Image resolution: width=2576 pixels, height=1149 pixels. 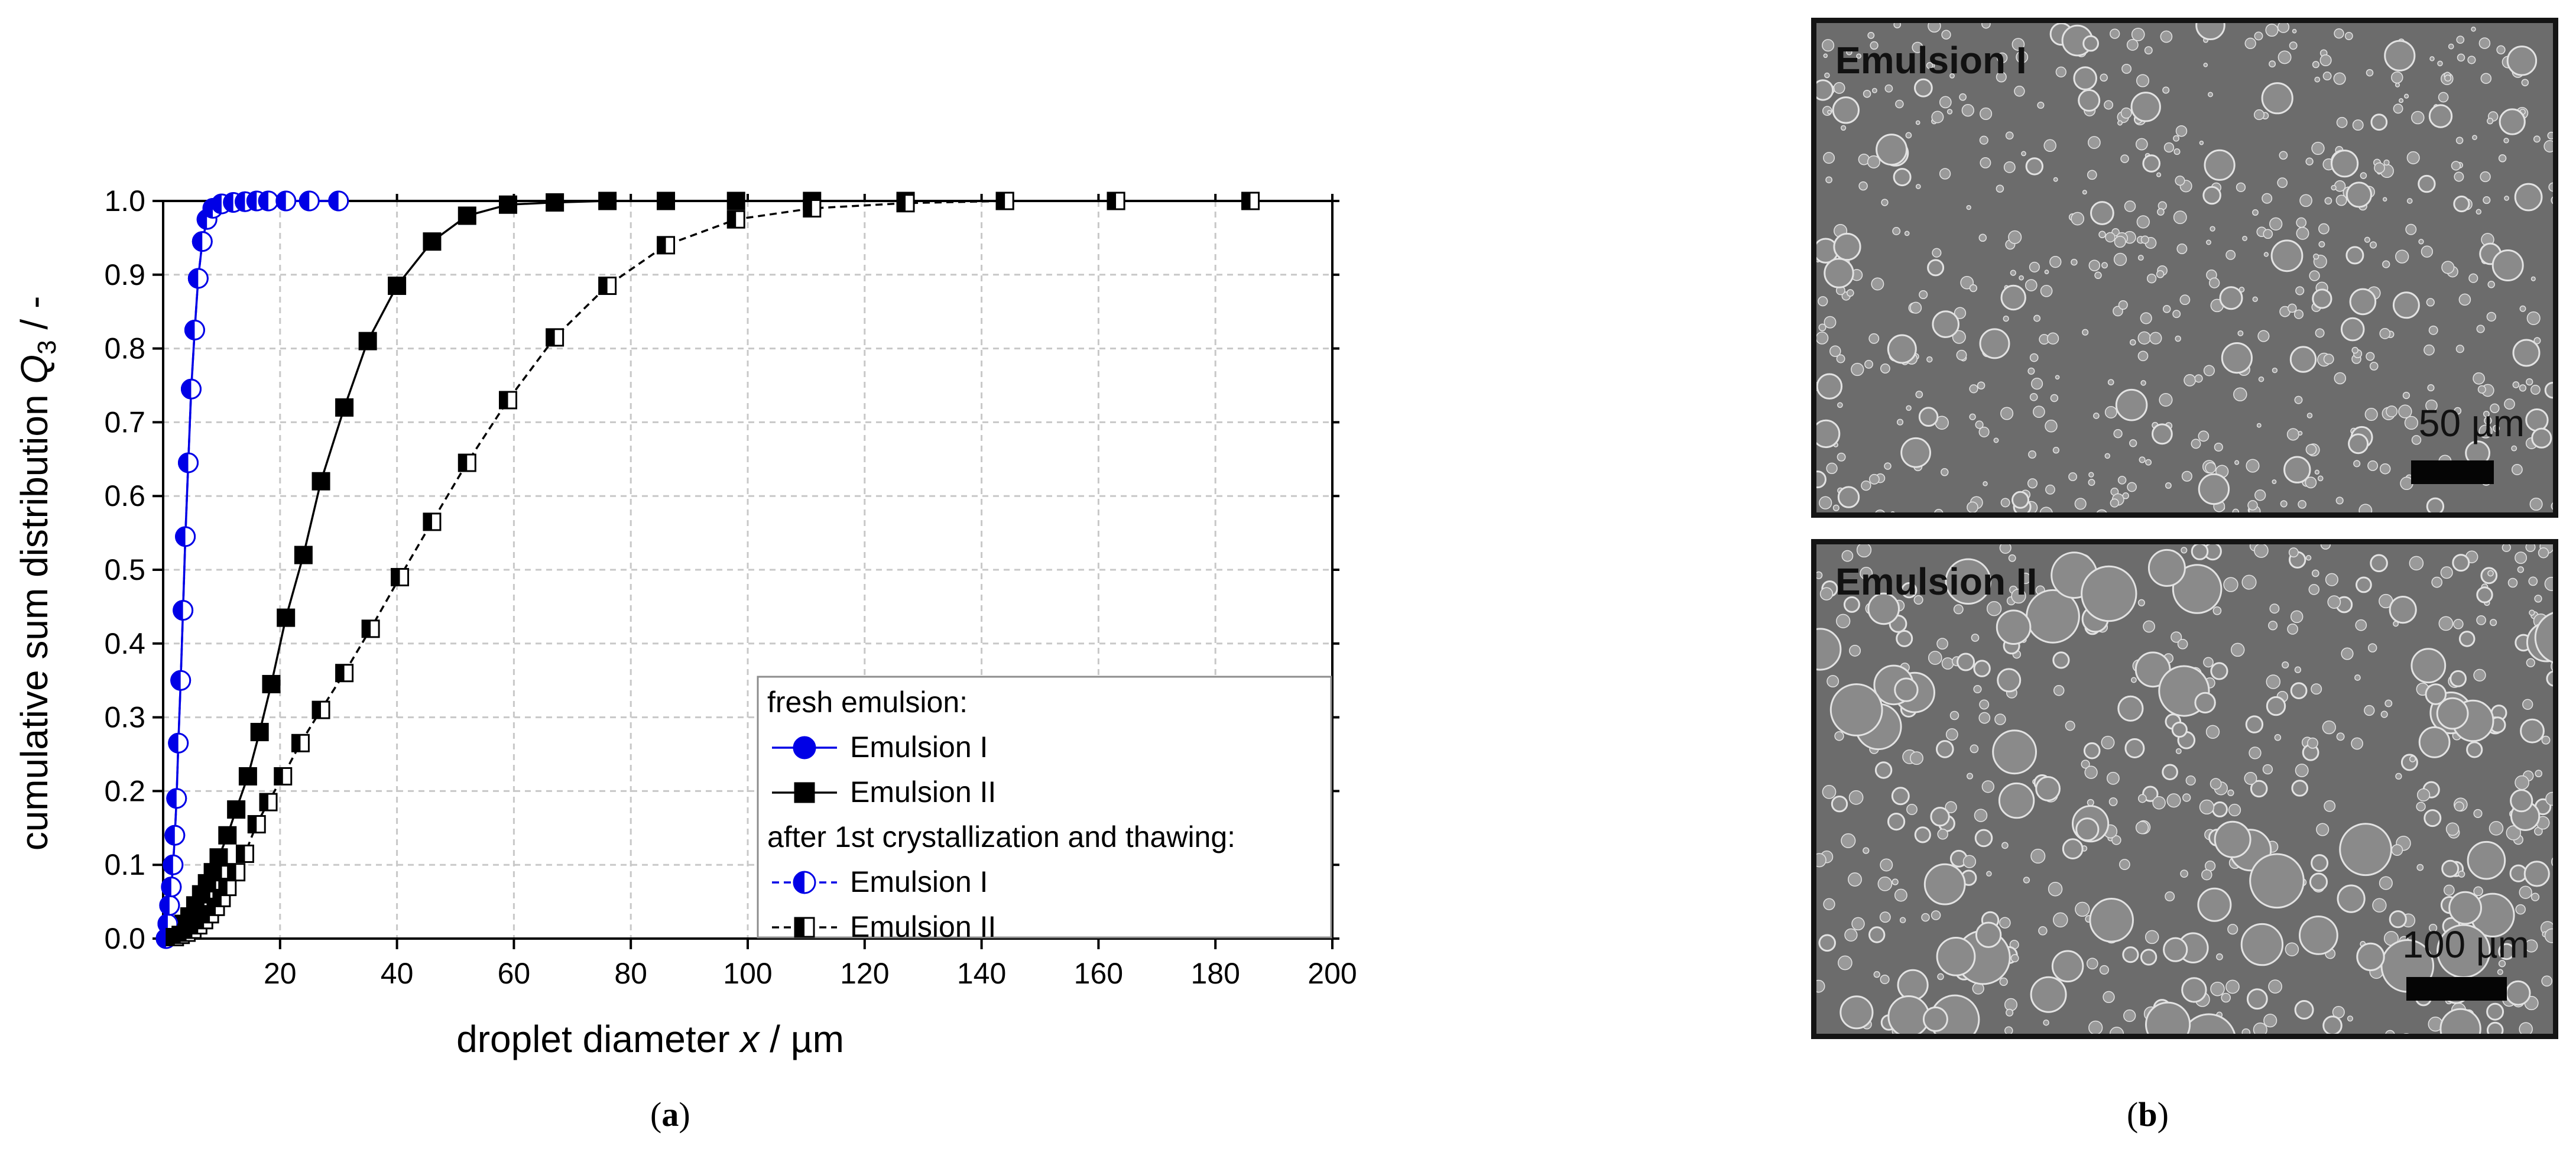 What do you see at coordinates (923, 792) in the screenshot?
I see `legend-entry-label: Emulsion II` at bounding box center [923, 792].